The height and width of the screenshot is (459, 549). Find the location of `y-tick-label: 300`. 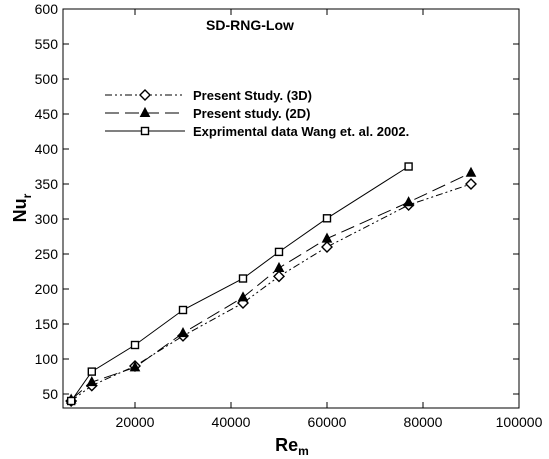

y-tick-label: 300 is located at coordinates (47, 219).